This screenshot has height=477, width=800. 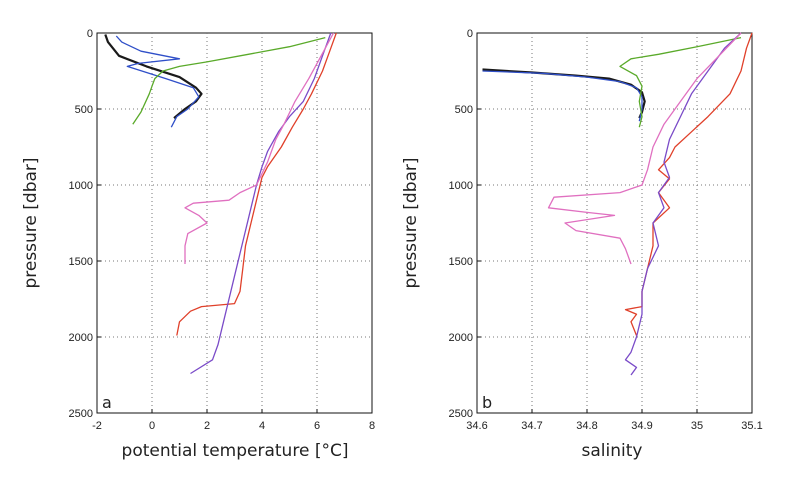 I want to click on x-tick-label: -2, so click(x=97, y=426).